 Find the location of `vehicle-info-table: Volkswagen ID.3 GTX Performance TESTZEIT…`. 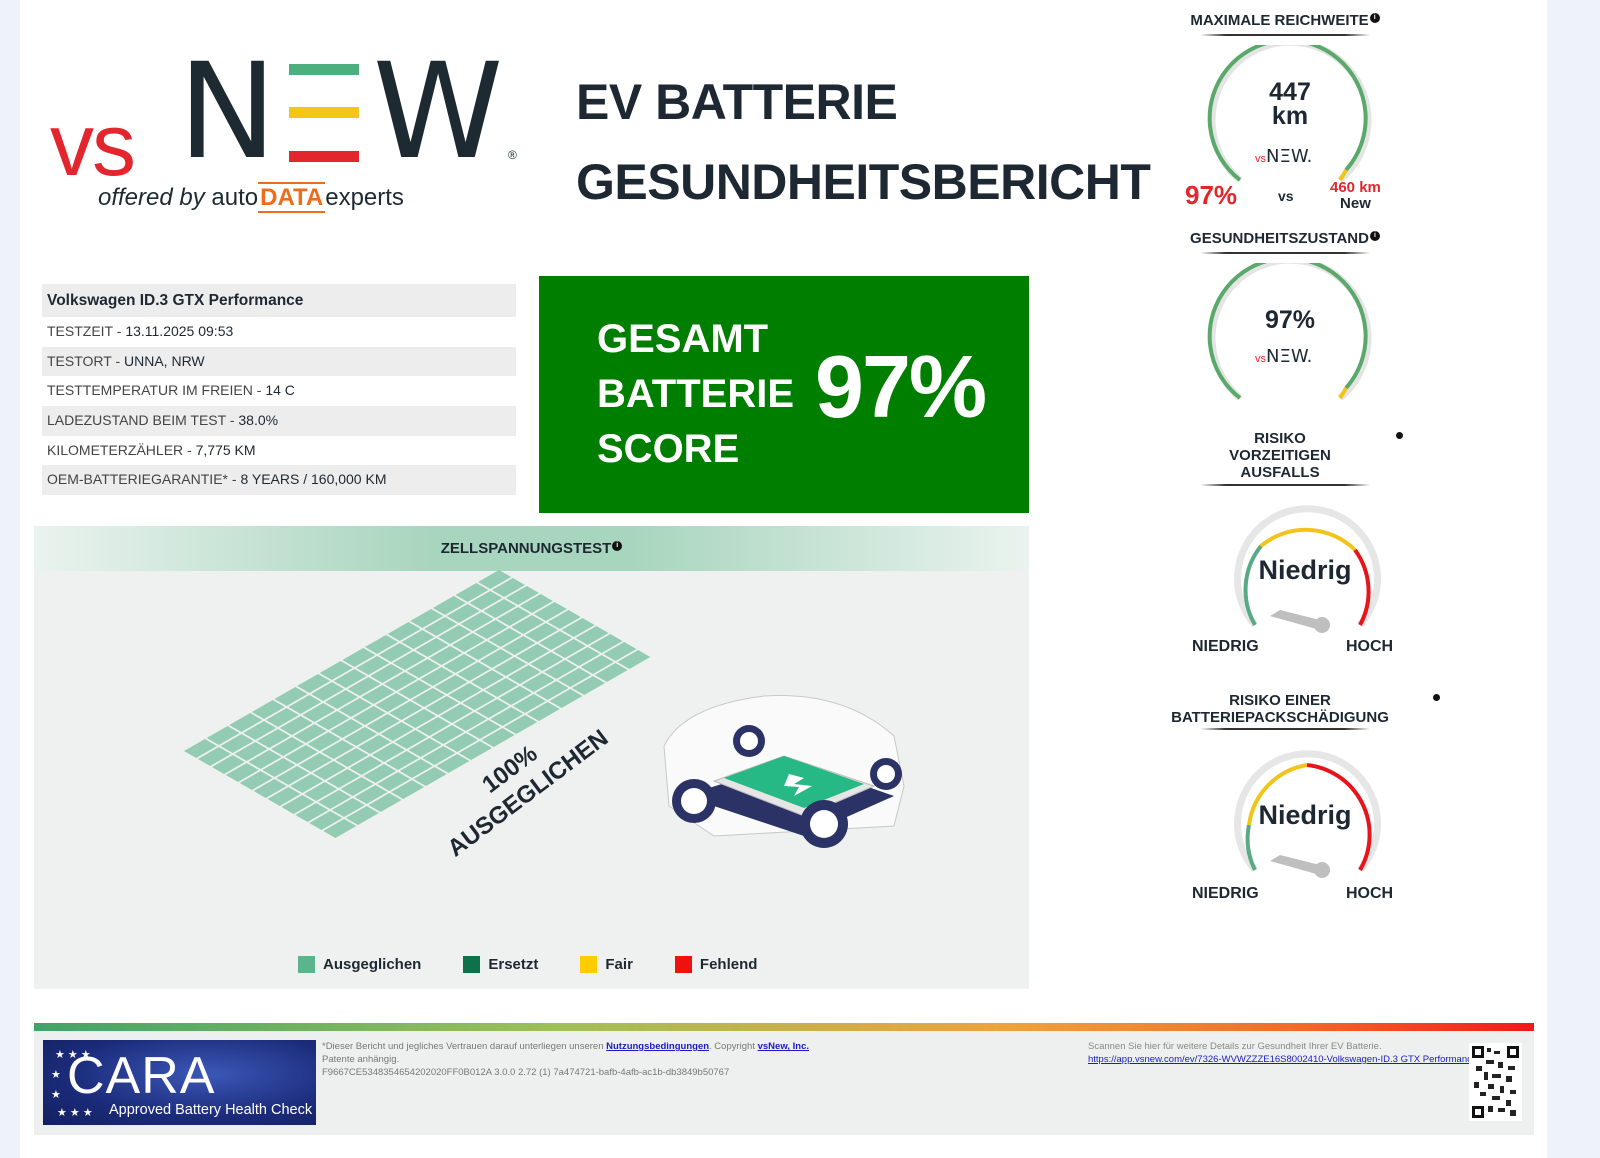

vehicle-info-table: Volkswagen ID.3 GTX Performance TESTZEIT… is located at coordinates (279, 390).